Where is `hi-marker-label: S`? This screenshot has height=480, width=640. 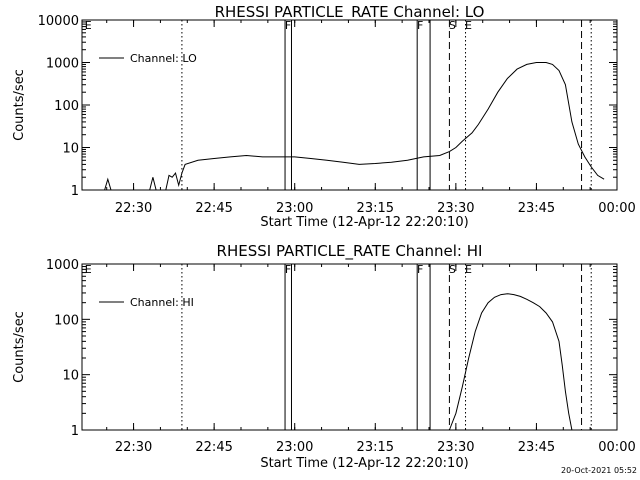 hi-marker-label: S is located at coordinates (452, 269).